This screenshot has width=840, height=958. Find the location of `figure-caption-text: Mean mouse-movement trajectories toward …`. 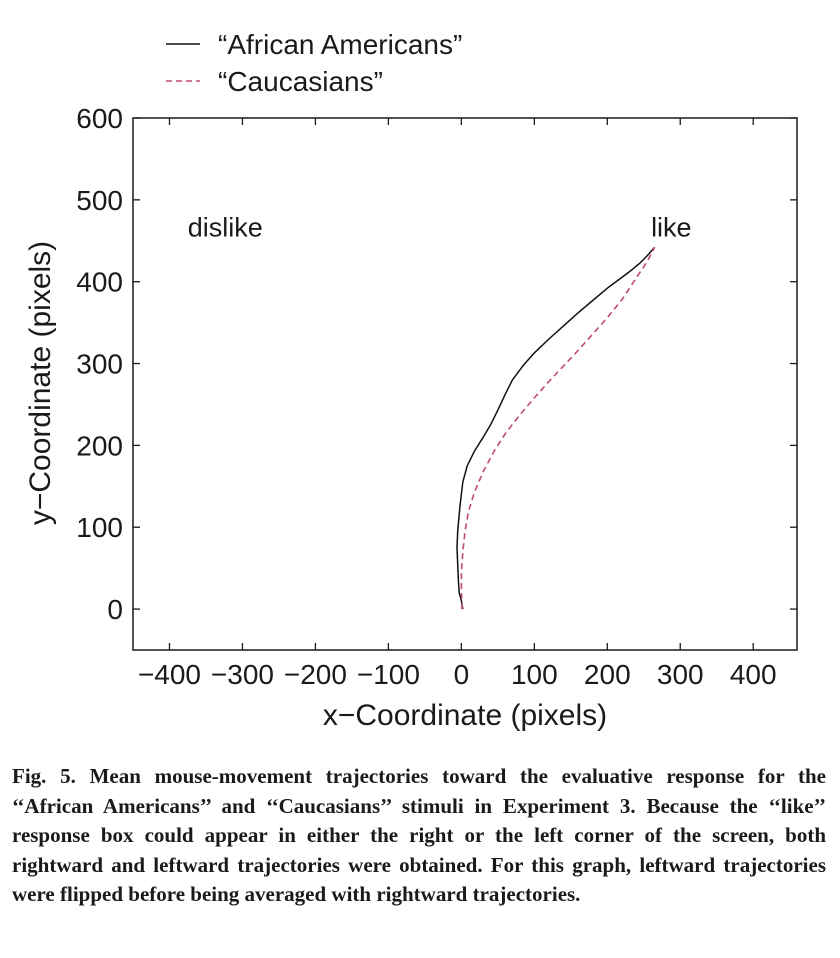

figure-caption-text: Mean mouse-movement trajectories toward … is located at coordinates (419, 835).